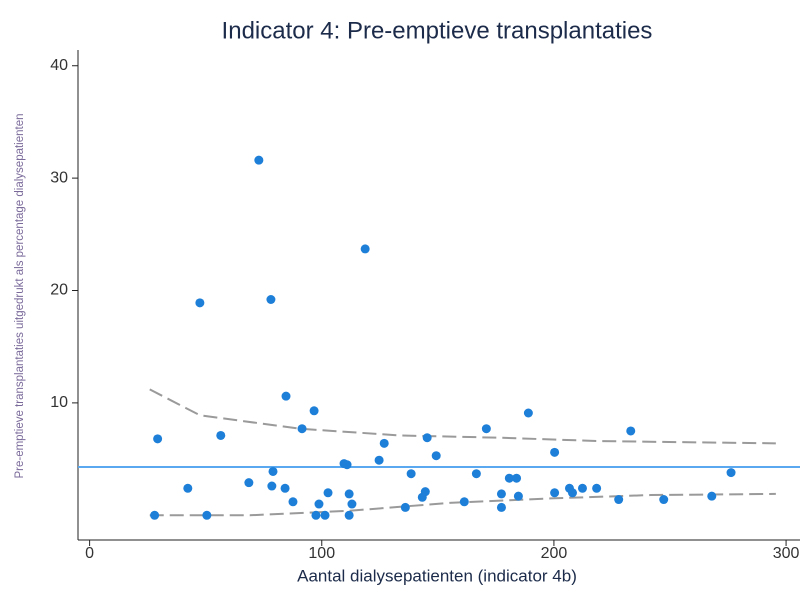 This screenshot has height=590, width=807. I want to click on upper-control-limit, so click(462, 416).